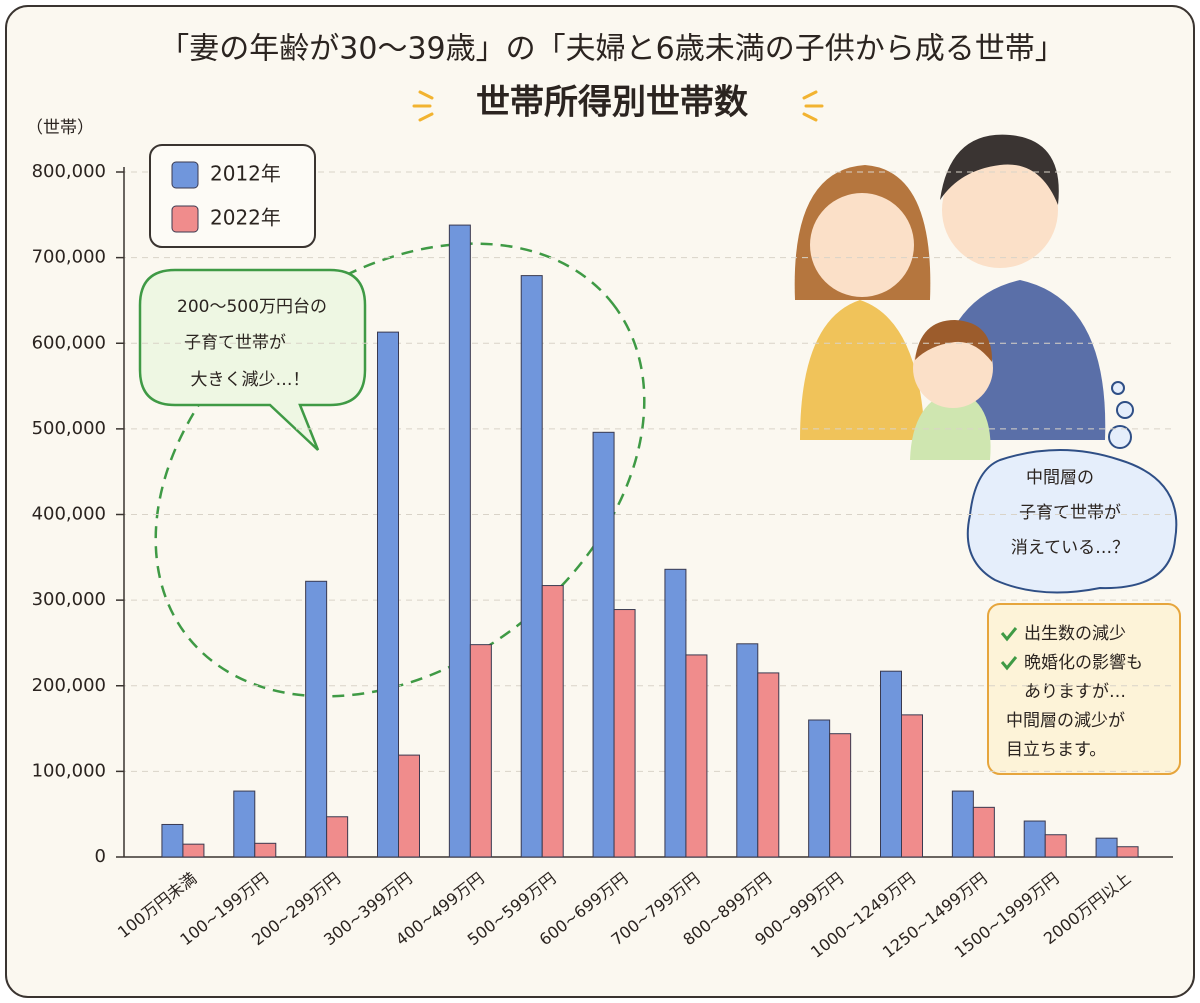  Describe the element at coordinates (69, 257) in the screenshot. I see `y-tick-label: 700,000` at that location.